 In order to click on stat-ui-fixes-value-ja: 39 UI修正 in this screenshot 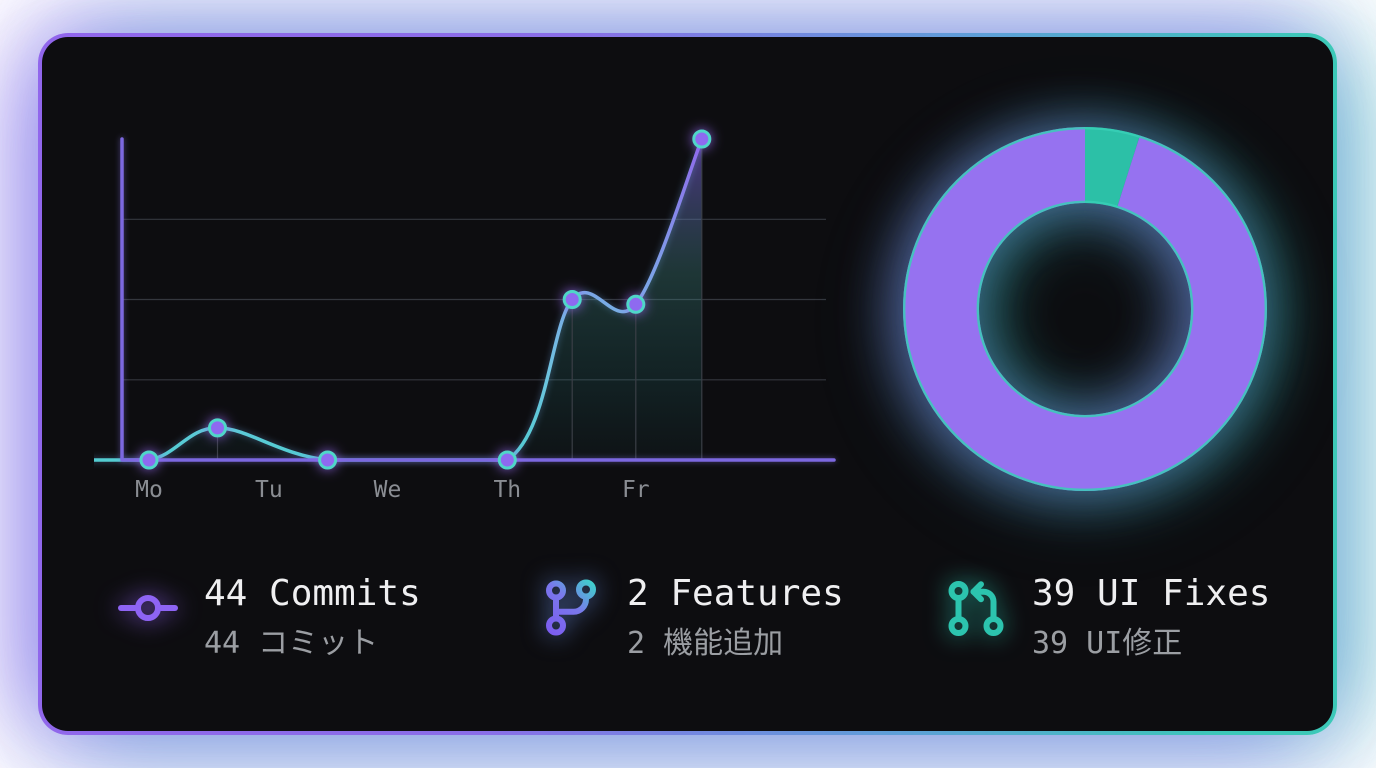, I will do `click(1107, 643)`.